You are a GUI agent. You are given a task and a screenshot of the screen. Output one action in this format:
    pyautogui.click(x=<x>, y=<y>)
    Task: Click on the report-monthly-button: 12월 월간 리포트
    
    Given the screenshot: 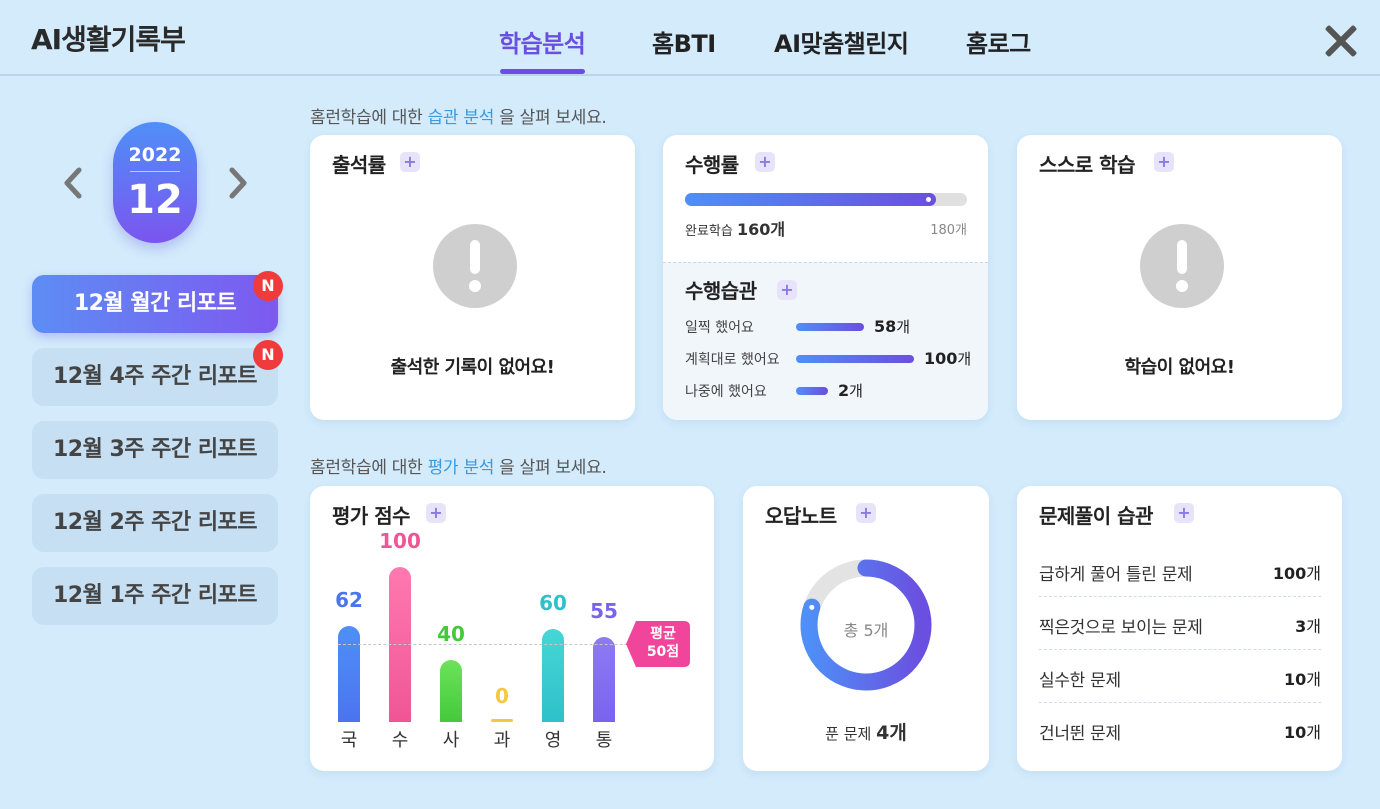 What is the action you would take?
    pyautogui.click(x=155, y=304)
    